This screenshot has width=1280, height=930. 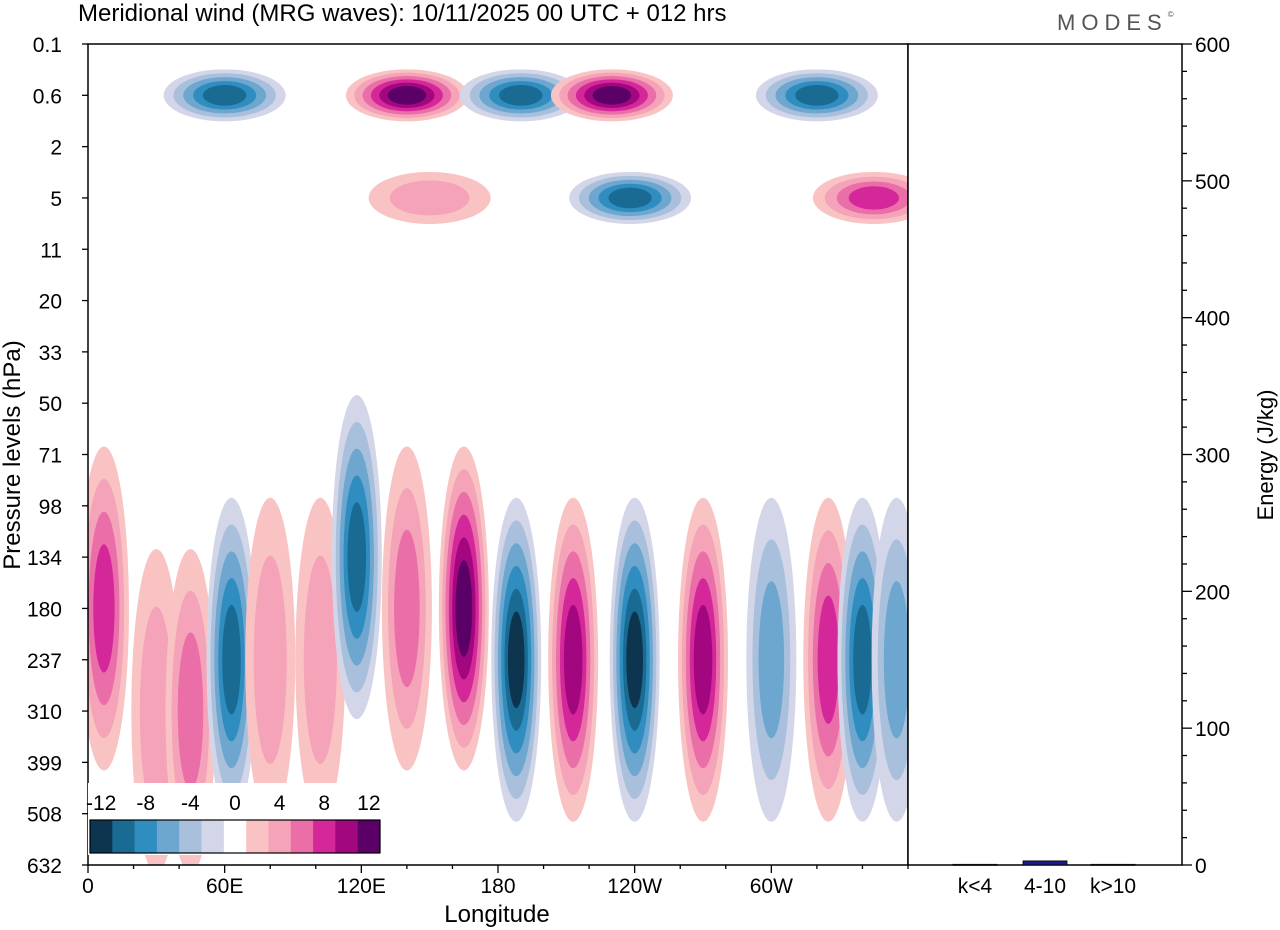 I want to click on x-tick-label: 180, so click(x=497, y=886).